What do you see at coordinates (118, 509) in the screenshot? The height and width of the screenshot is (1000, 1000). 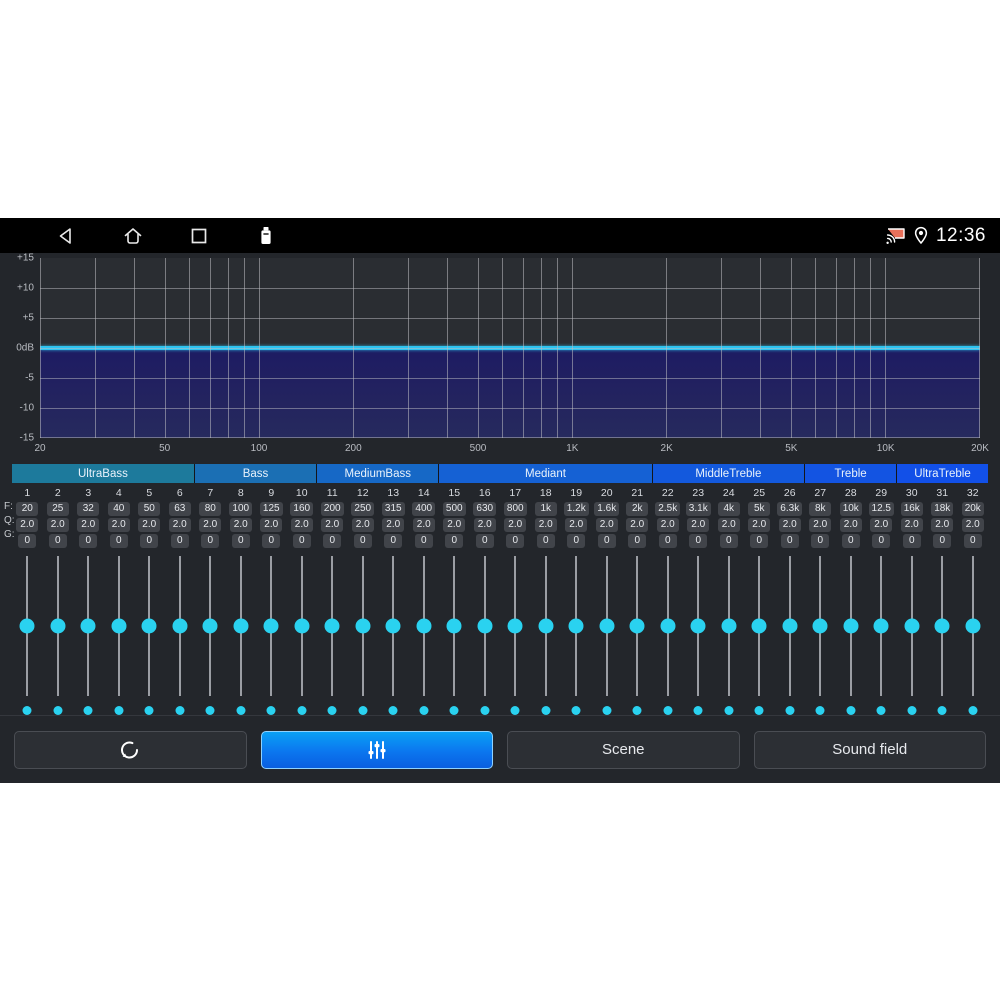 I see `frequency-value: 40` at bounding box center [118, 509].